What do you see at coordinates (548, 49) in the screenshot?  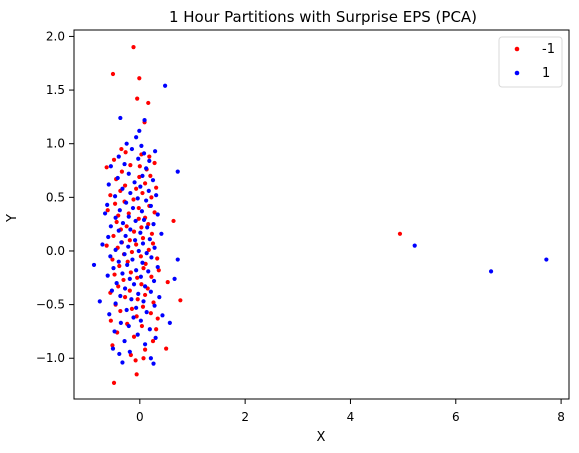 I see `legend-label: -1` at bounding box center [548, 49].